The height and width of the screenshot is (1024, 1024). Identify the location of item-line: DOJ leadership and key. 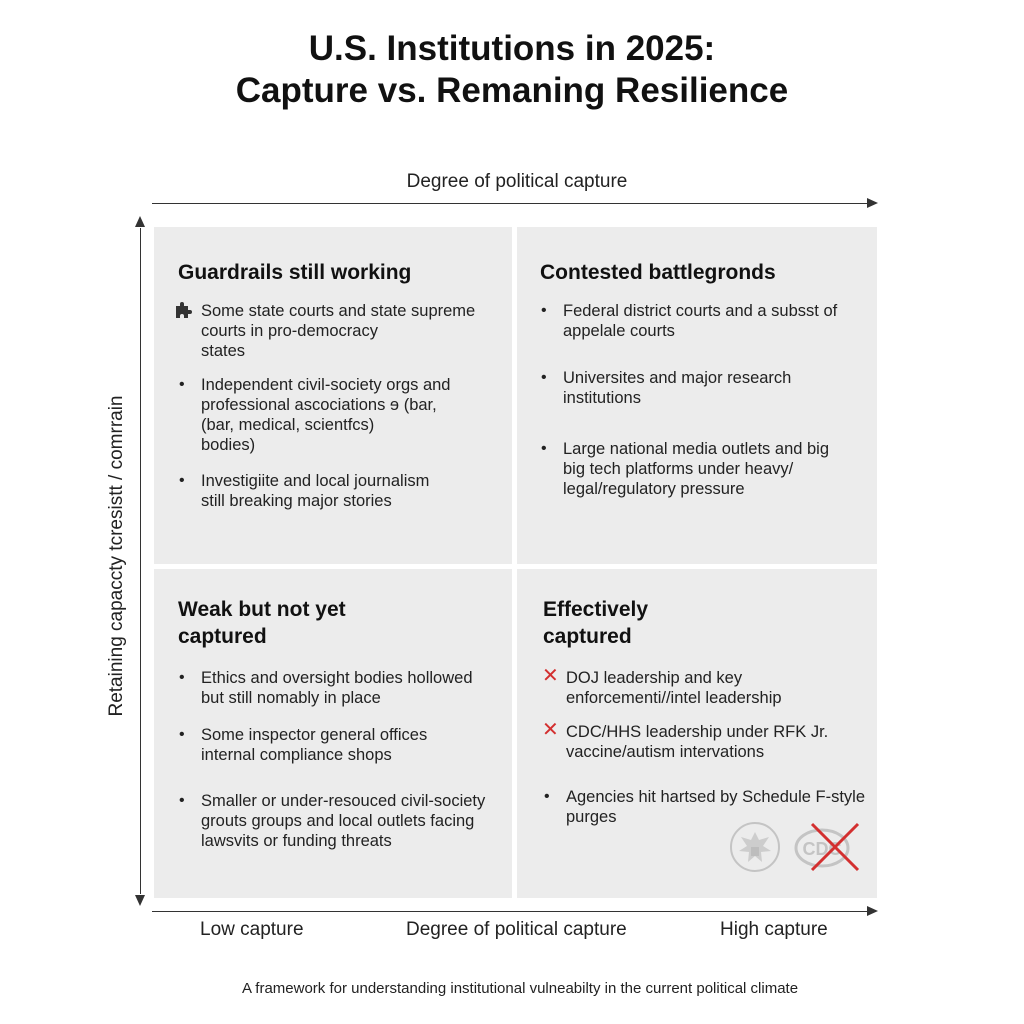
(654, 678).